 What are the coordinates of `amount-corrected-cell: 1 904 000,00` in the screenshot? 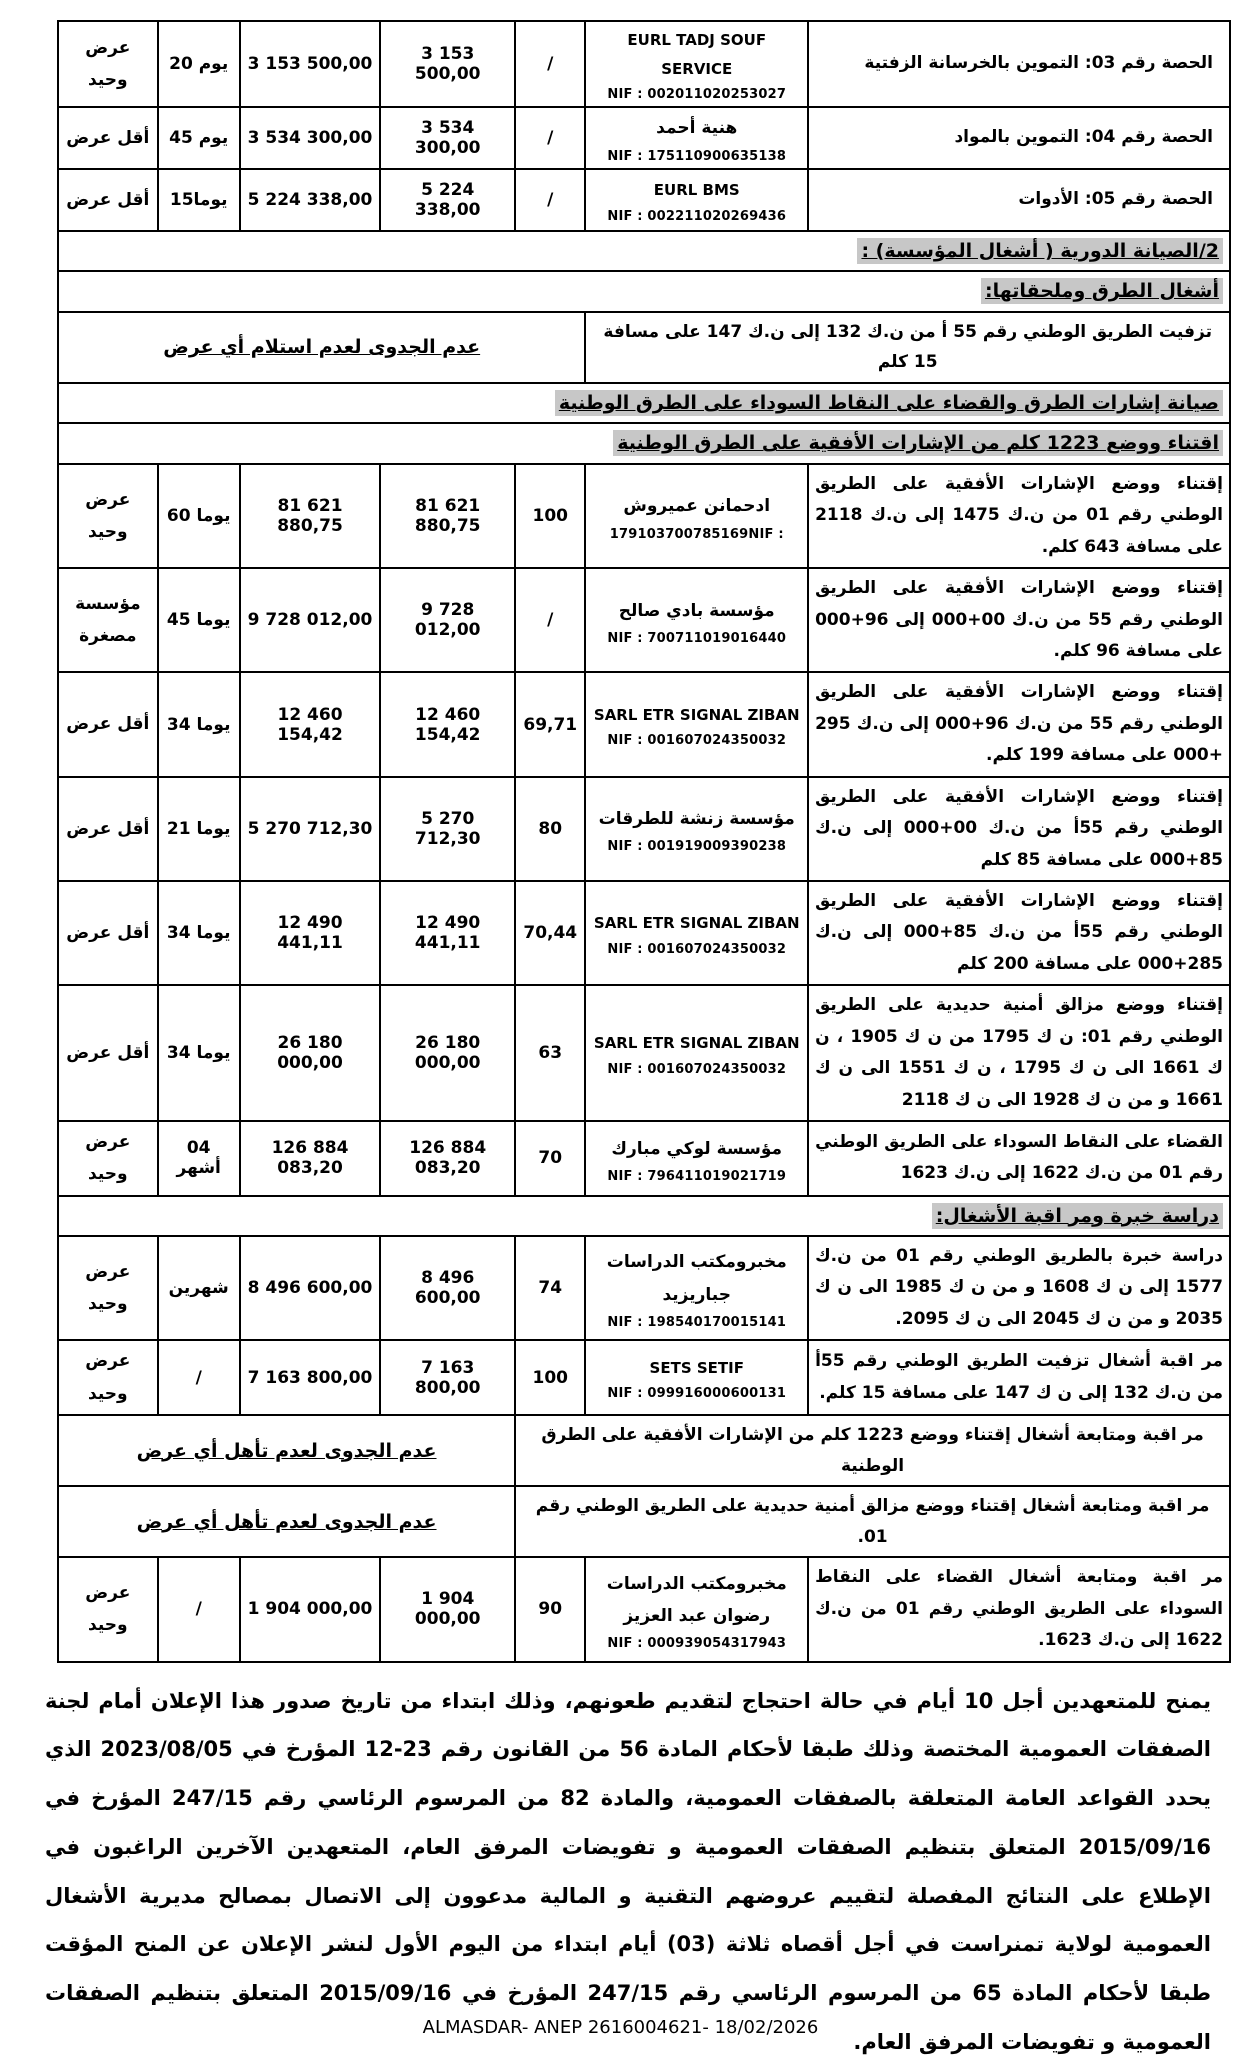 It's located at (448, 1609).